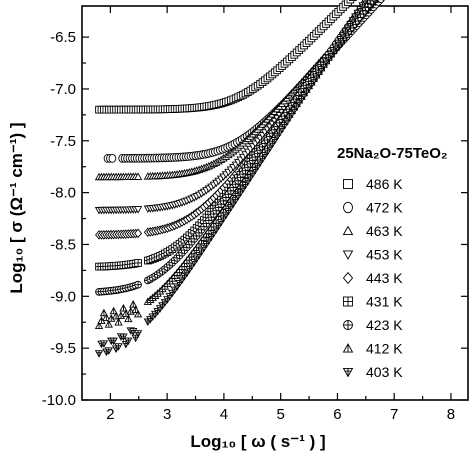 Image resolution: width=474 pixels, height=457 pixels. I want to click on legend-label: 472 K, so click(384, 208).